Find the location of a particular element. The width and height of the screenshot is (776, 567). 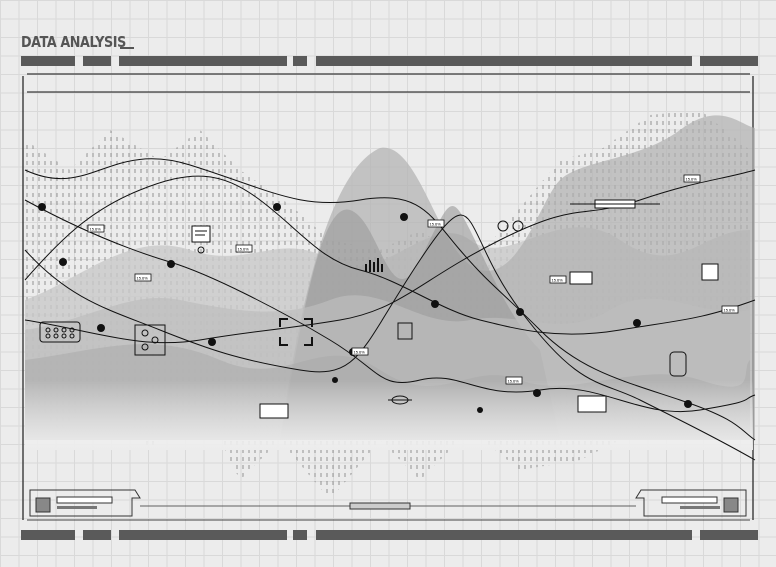

focus-bracket-icon is located at coordinates (296, 332).